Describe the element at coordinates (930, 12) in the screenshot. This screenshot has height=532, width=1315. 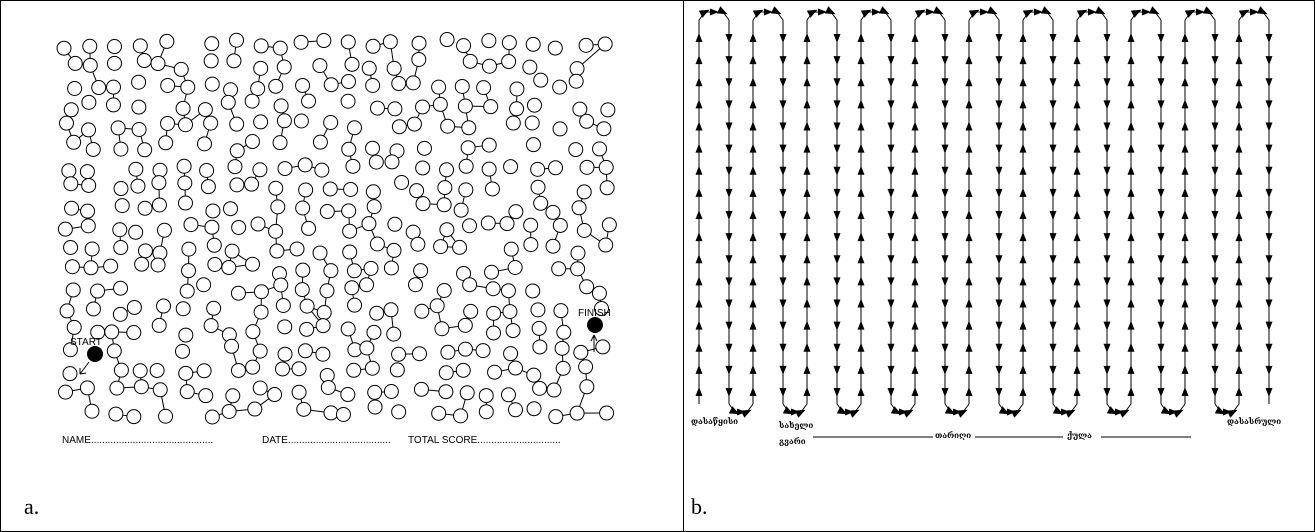
I see `turn-arrowhead` at that location.